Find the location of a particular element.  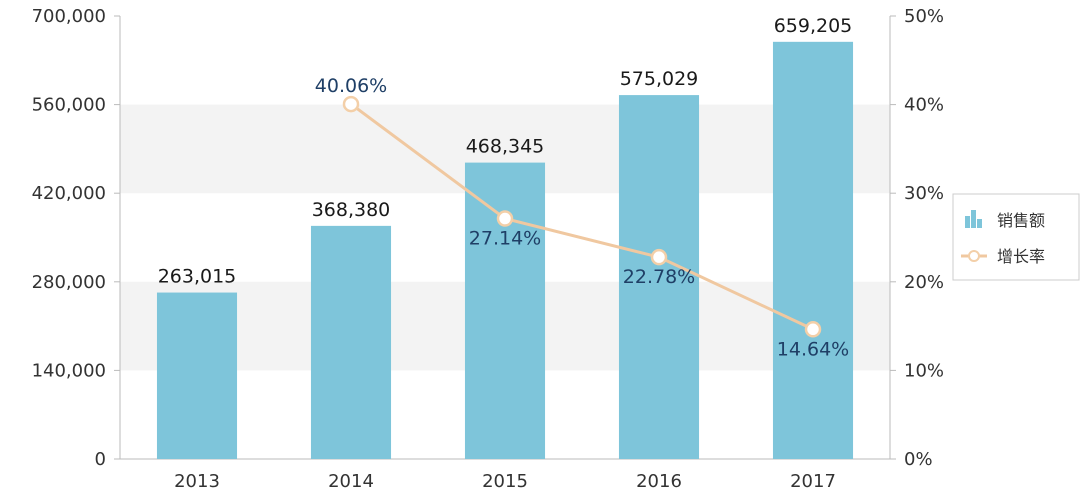

bar-value-label: 263,015 is located at coordinates (197, 277).